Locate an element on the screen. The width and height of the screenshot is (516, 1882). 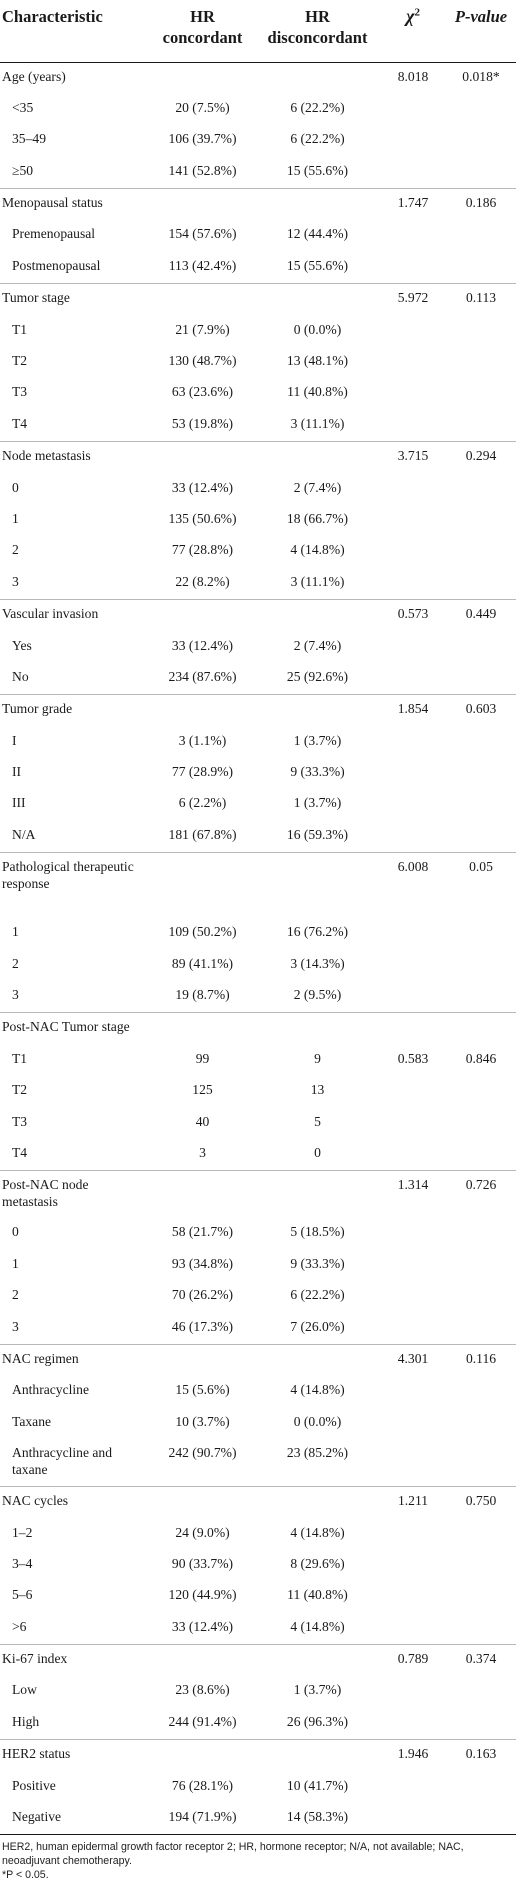
table-row: Yes 33 (12.4%) 2 (7.4%) is located at coordinates (258, 647).